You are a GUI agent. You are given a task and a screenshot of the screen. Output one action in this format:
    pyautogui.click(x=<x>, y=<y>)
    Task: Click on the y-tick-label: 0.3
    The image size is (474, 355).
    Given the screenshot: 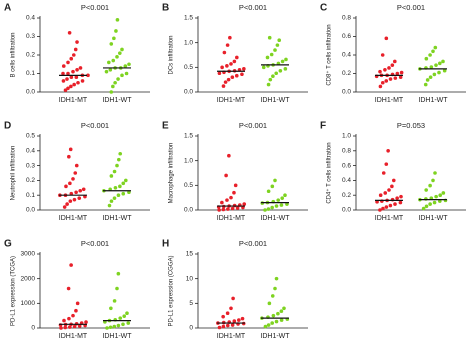 What is the action you would take?
    pyautogui.click(x=30, y=36)
    